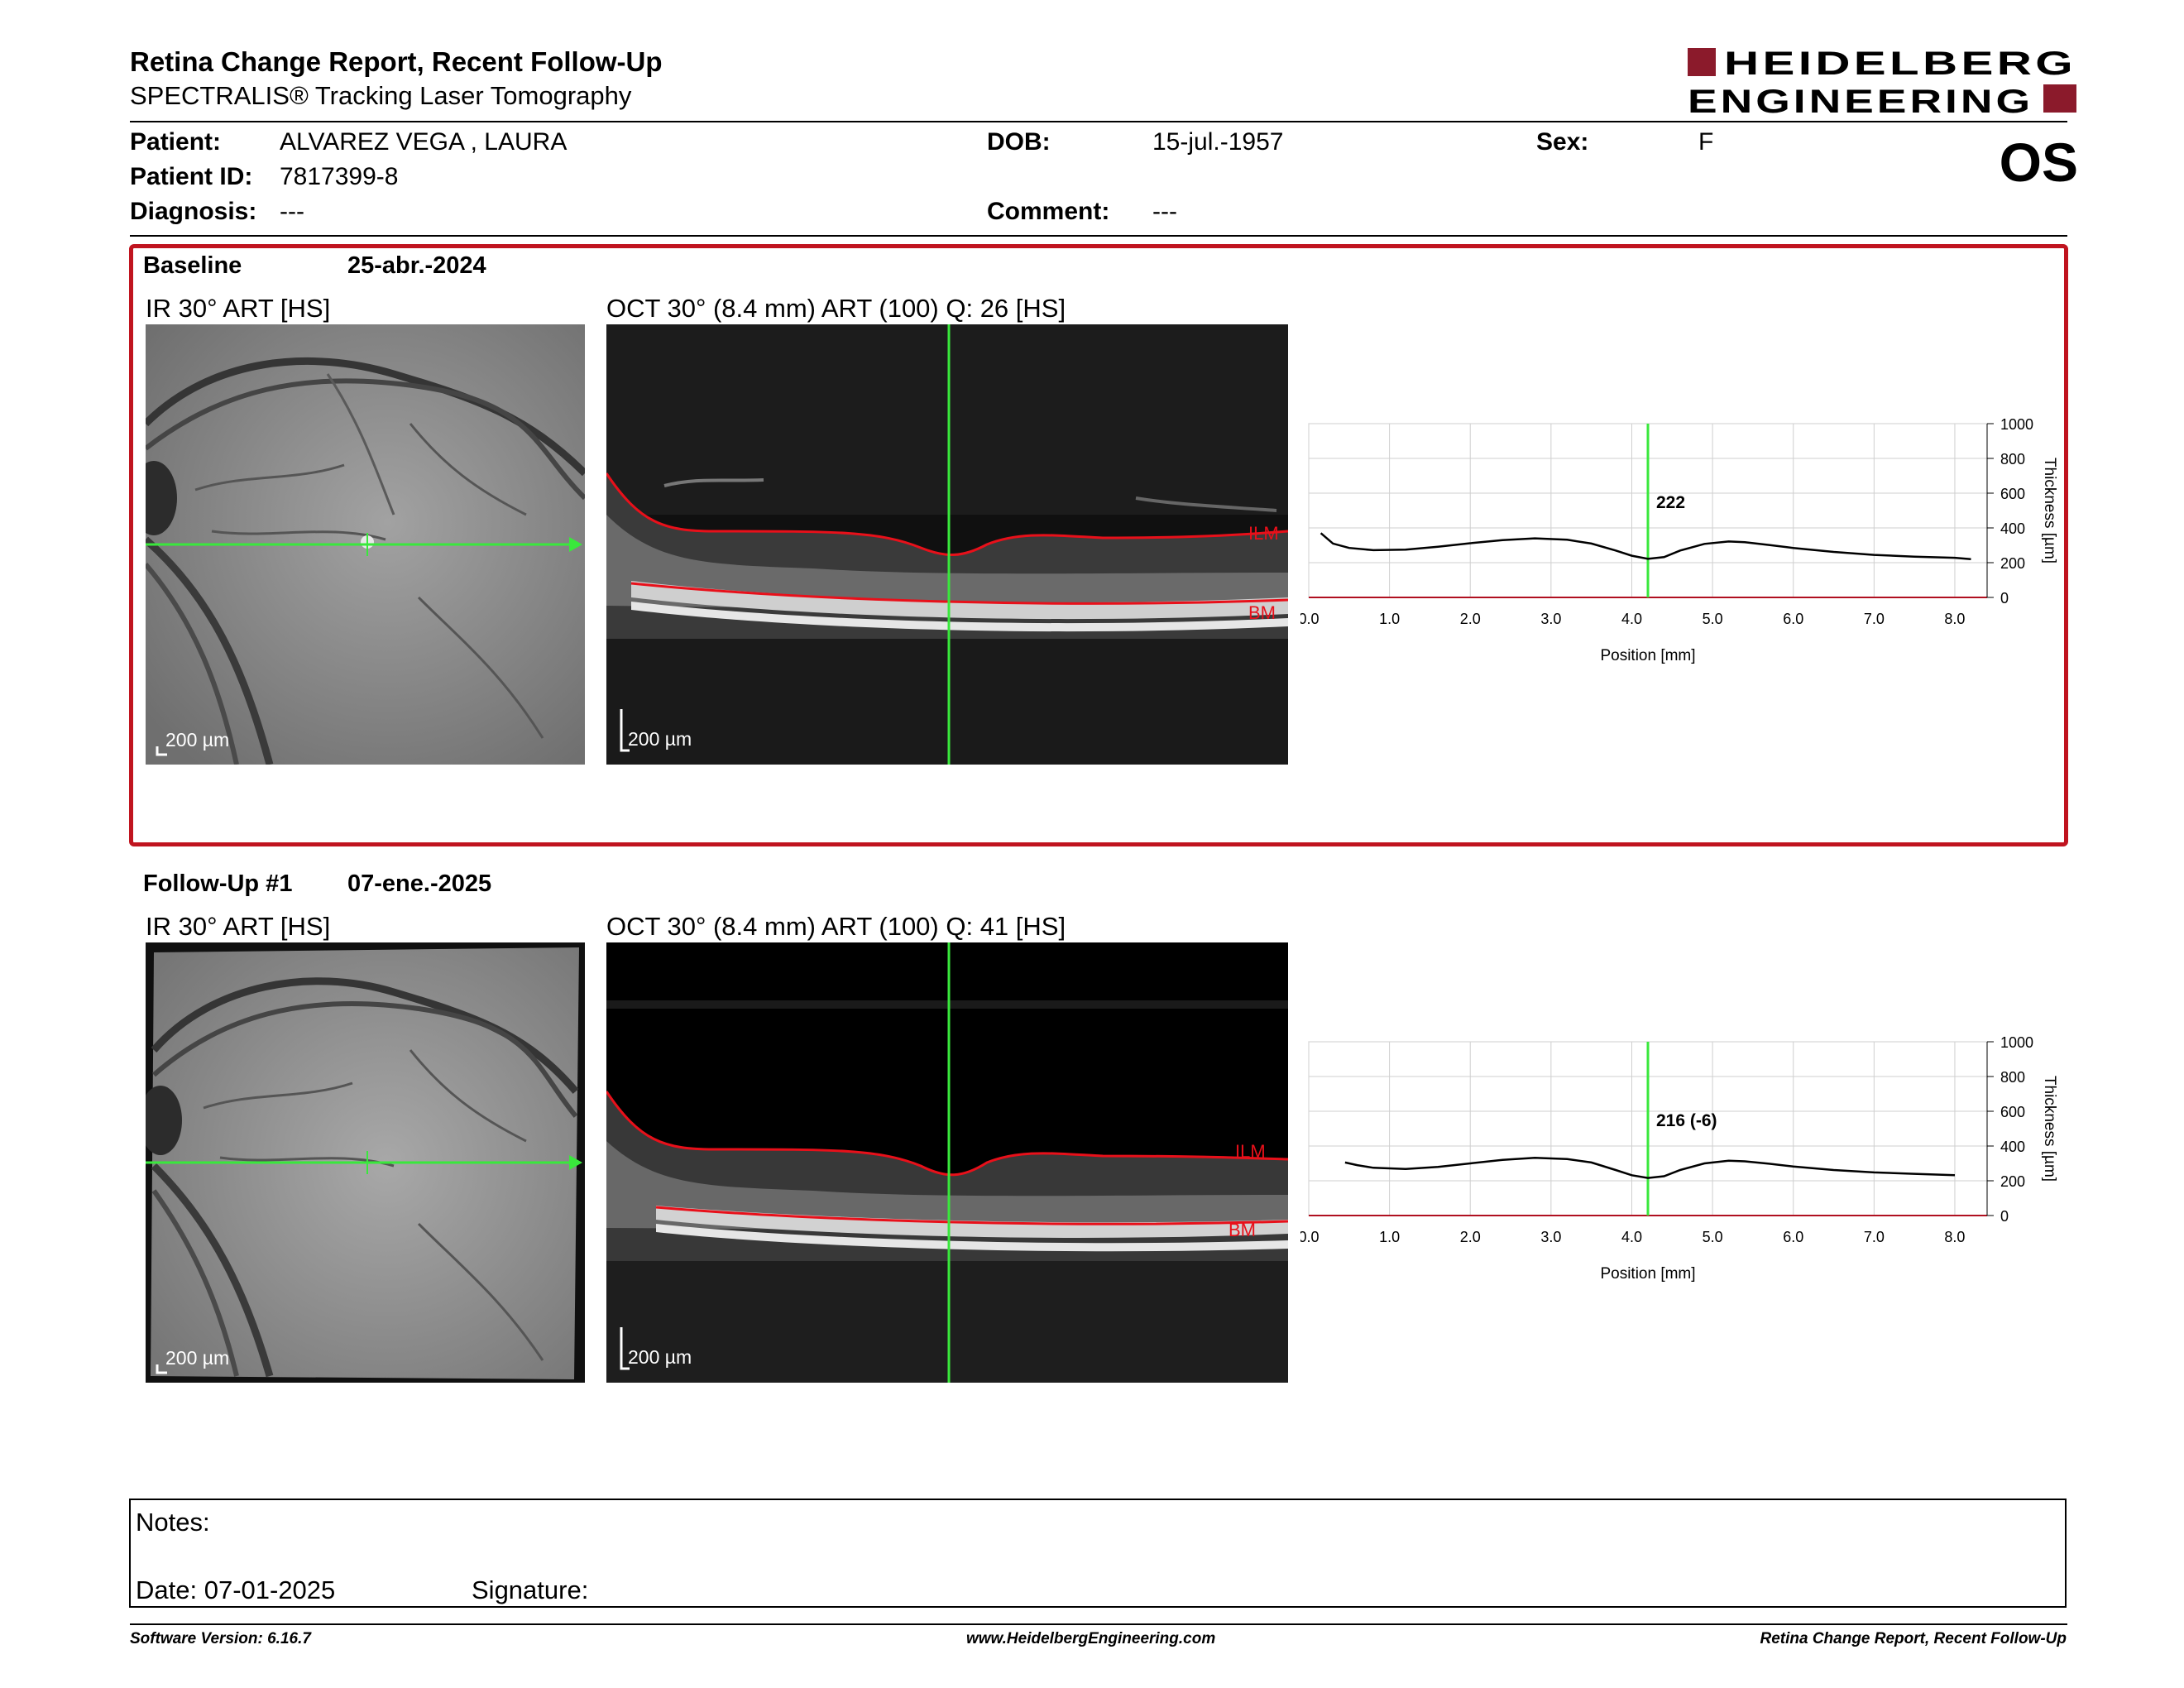 This screenshot has width=2184, height=1688. I want to click on info-divider, so click(1098, 236).